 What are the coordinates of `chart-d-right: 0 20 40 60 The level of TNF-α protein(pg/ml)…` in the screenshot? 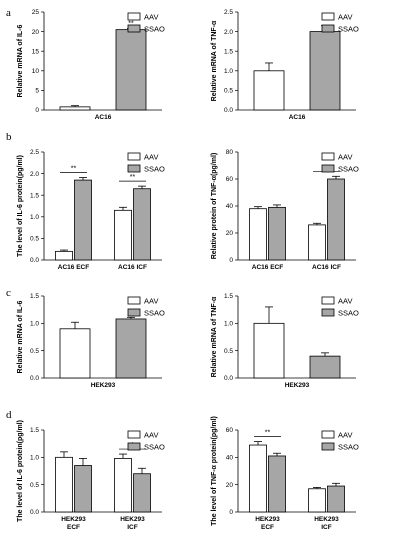 It's located at (285, 473).